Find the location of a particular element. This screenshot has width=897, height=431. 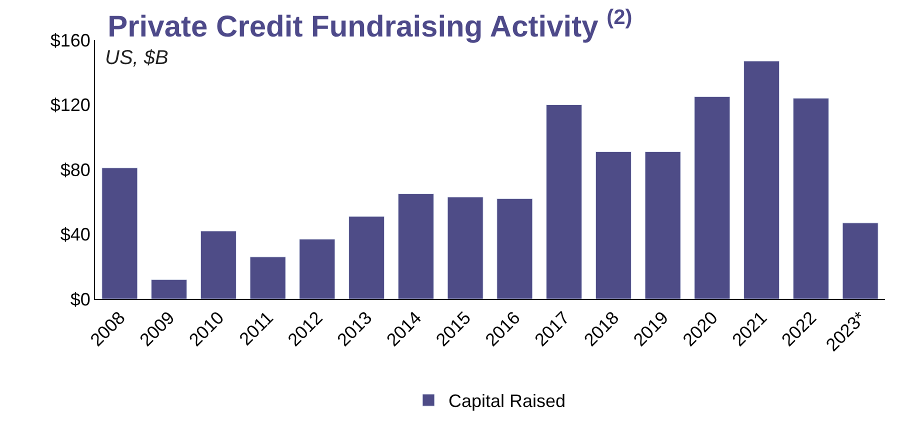

legend-label: Capital Raised is located at coordinates (507, 401).